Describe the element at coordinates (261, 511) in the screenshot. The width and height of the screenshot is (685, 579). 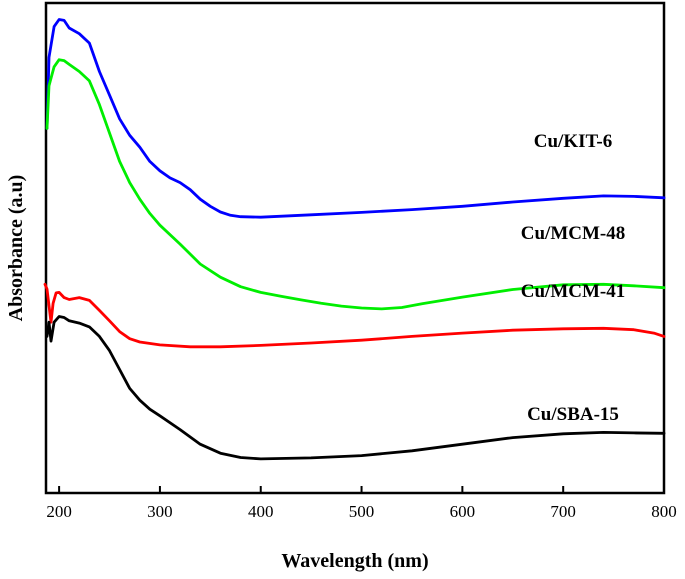
I see `x-tick-label: 400` at that location.